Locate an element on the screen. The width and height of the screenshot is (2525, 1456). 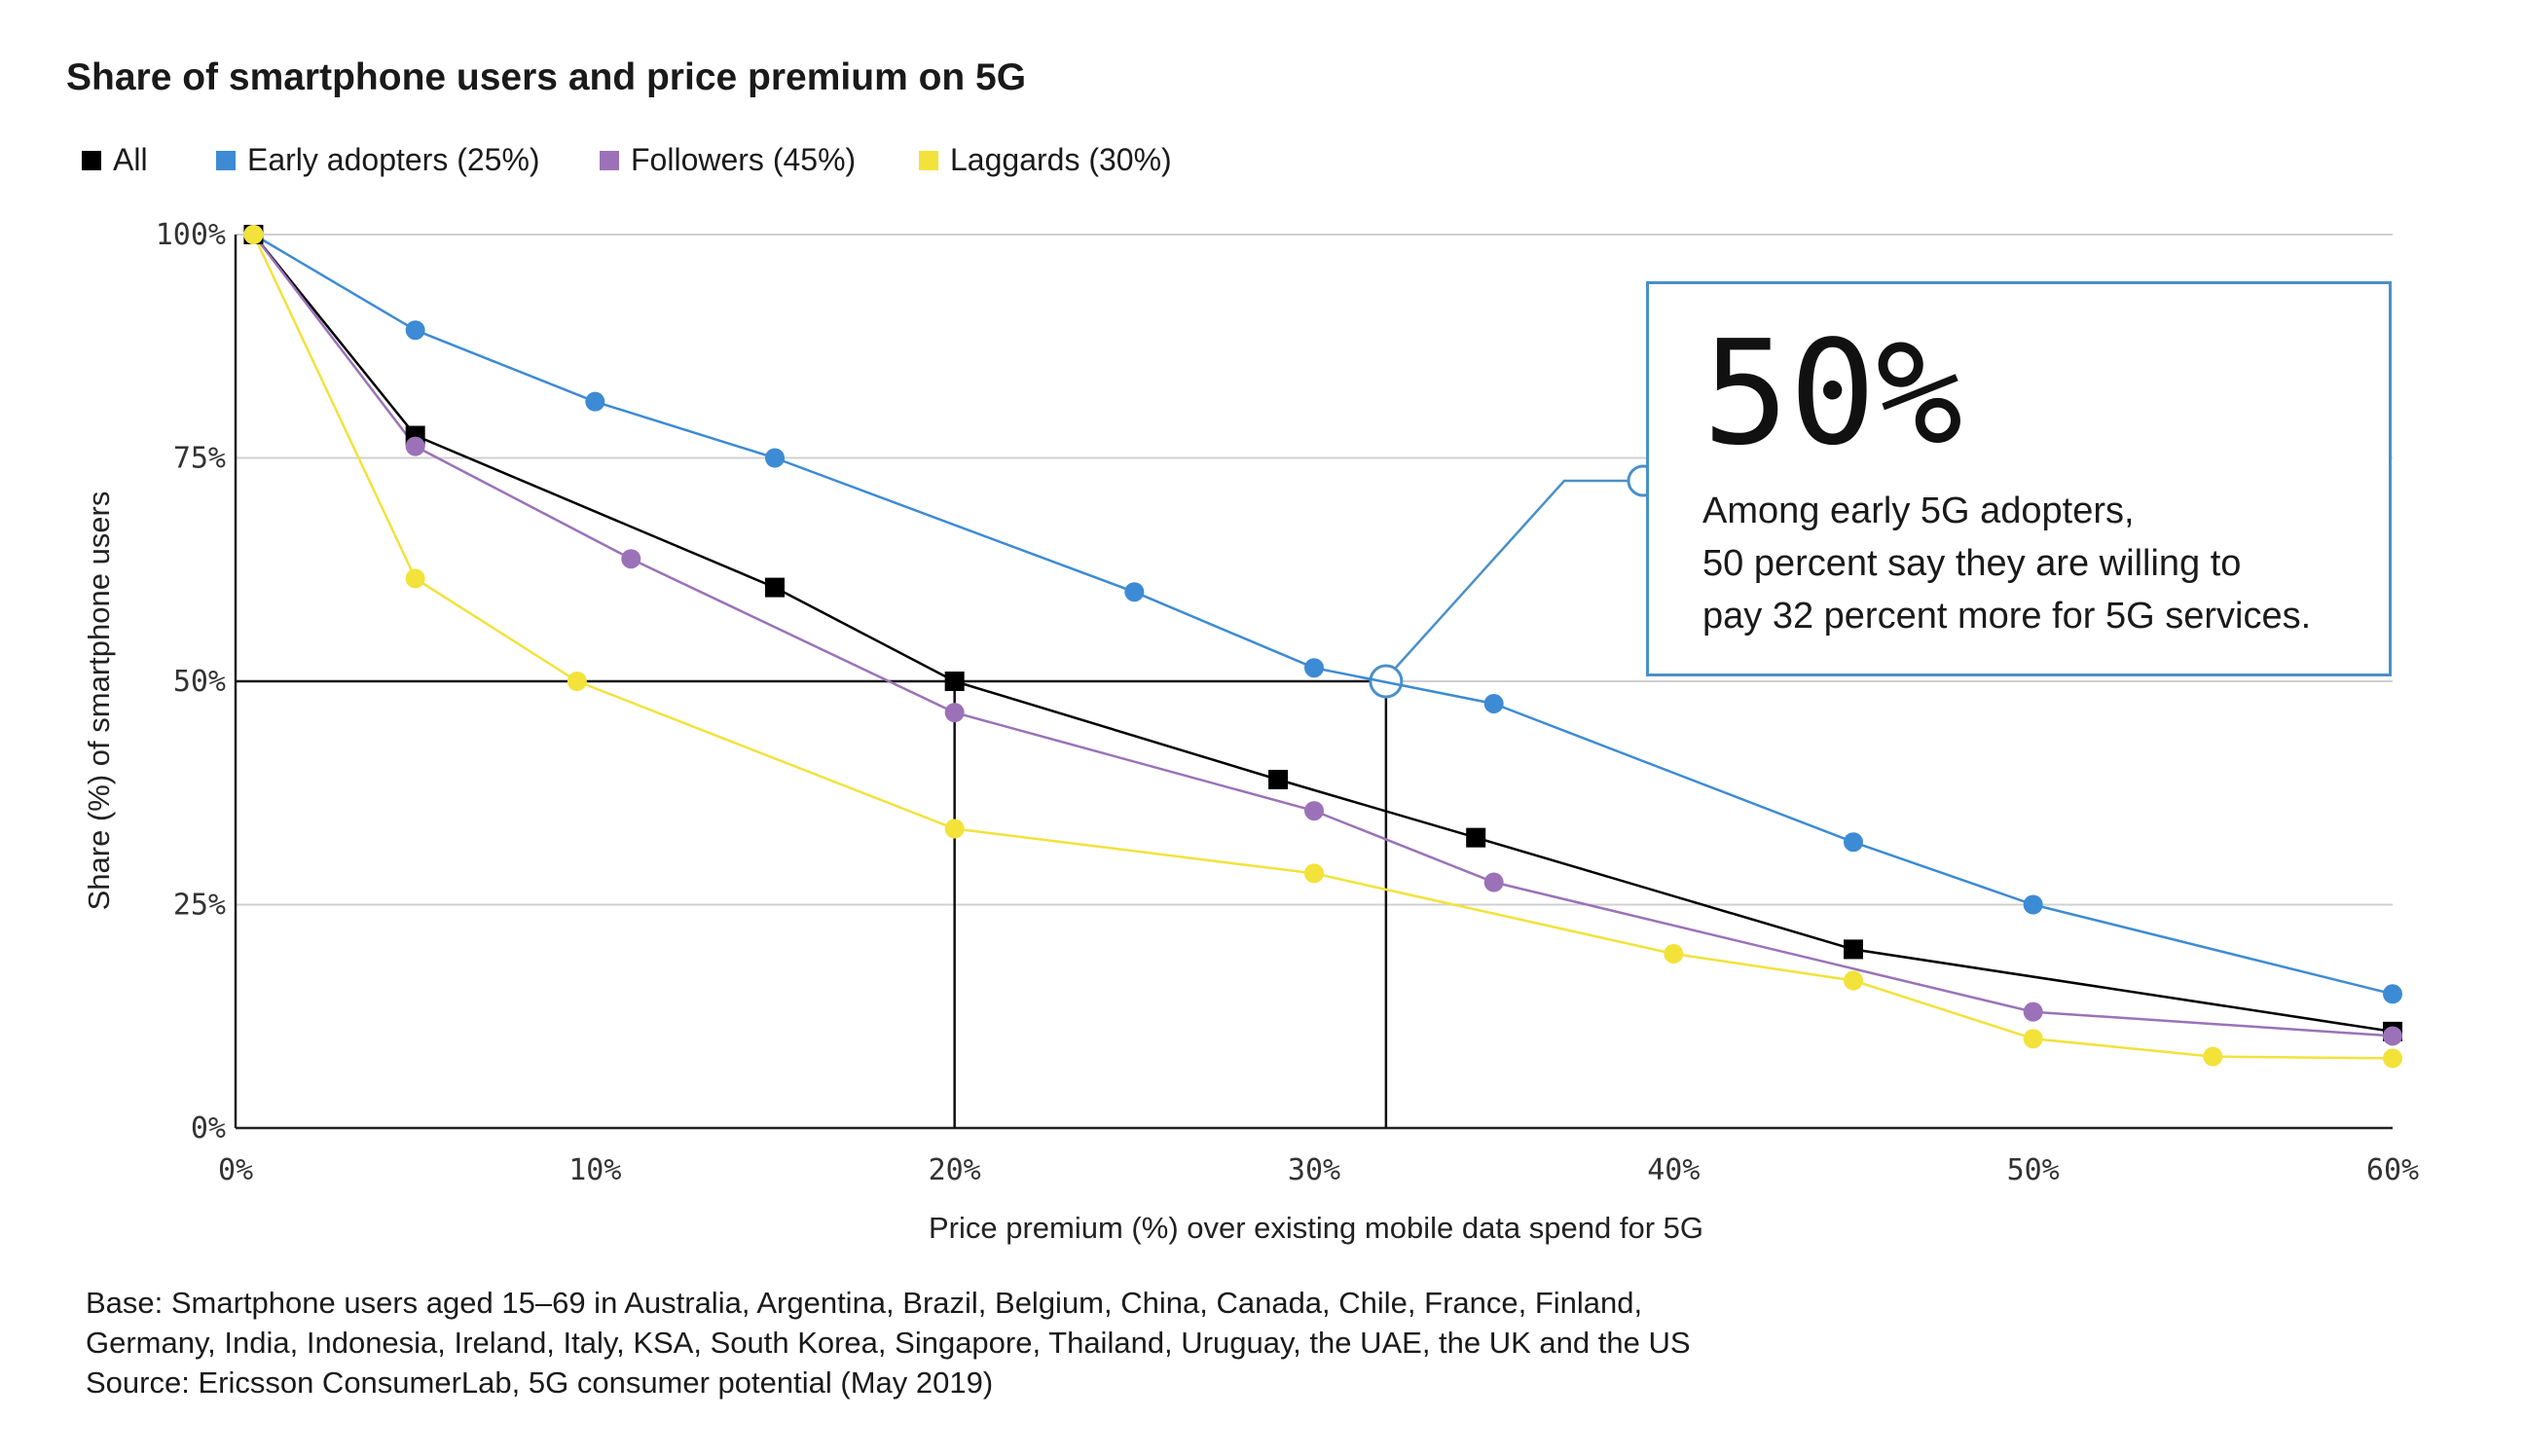
callout-line-1: Among early 5G adopters, is located at coordinates (1918, 511).